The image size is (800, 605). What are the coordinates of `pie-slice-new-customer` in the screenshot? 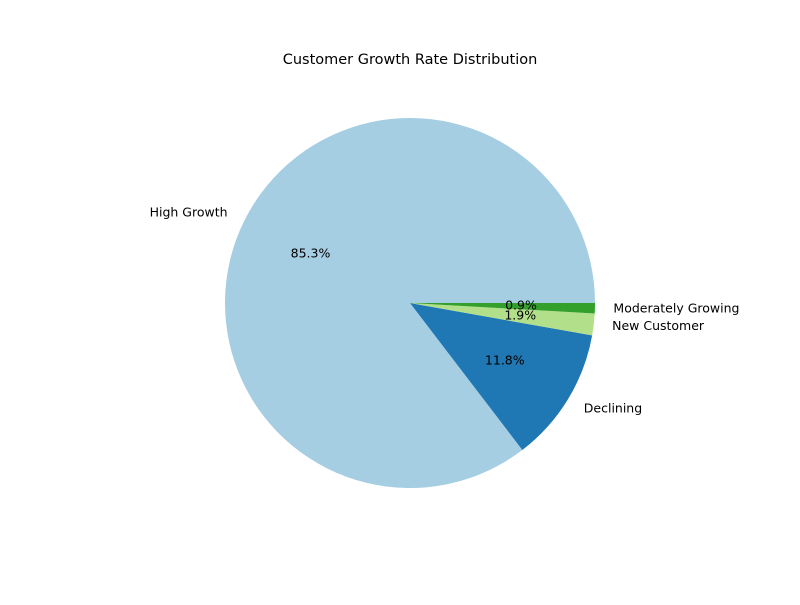 It's located at (502, 319).